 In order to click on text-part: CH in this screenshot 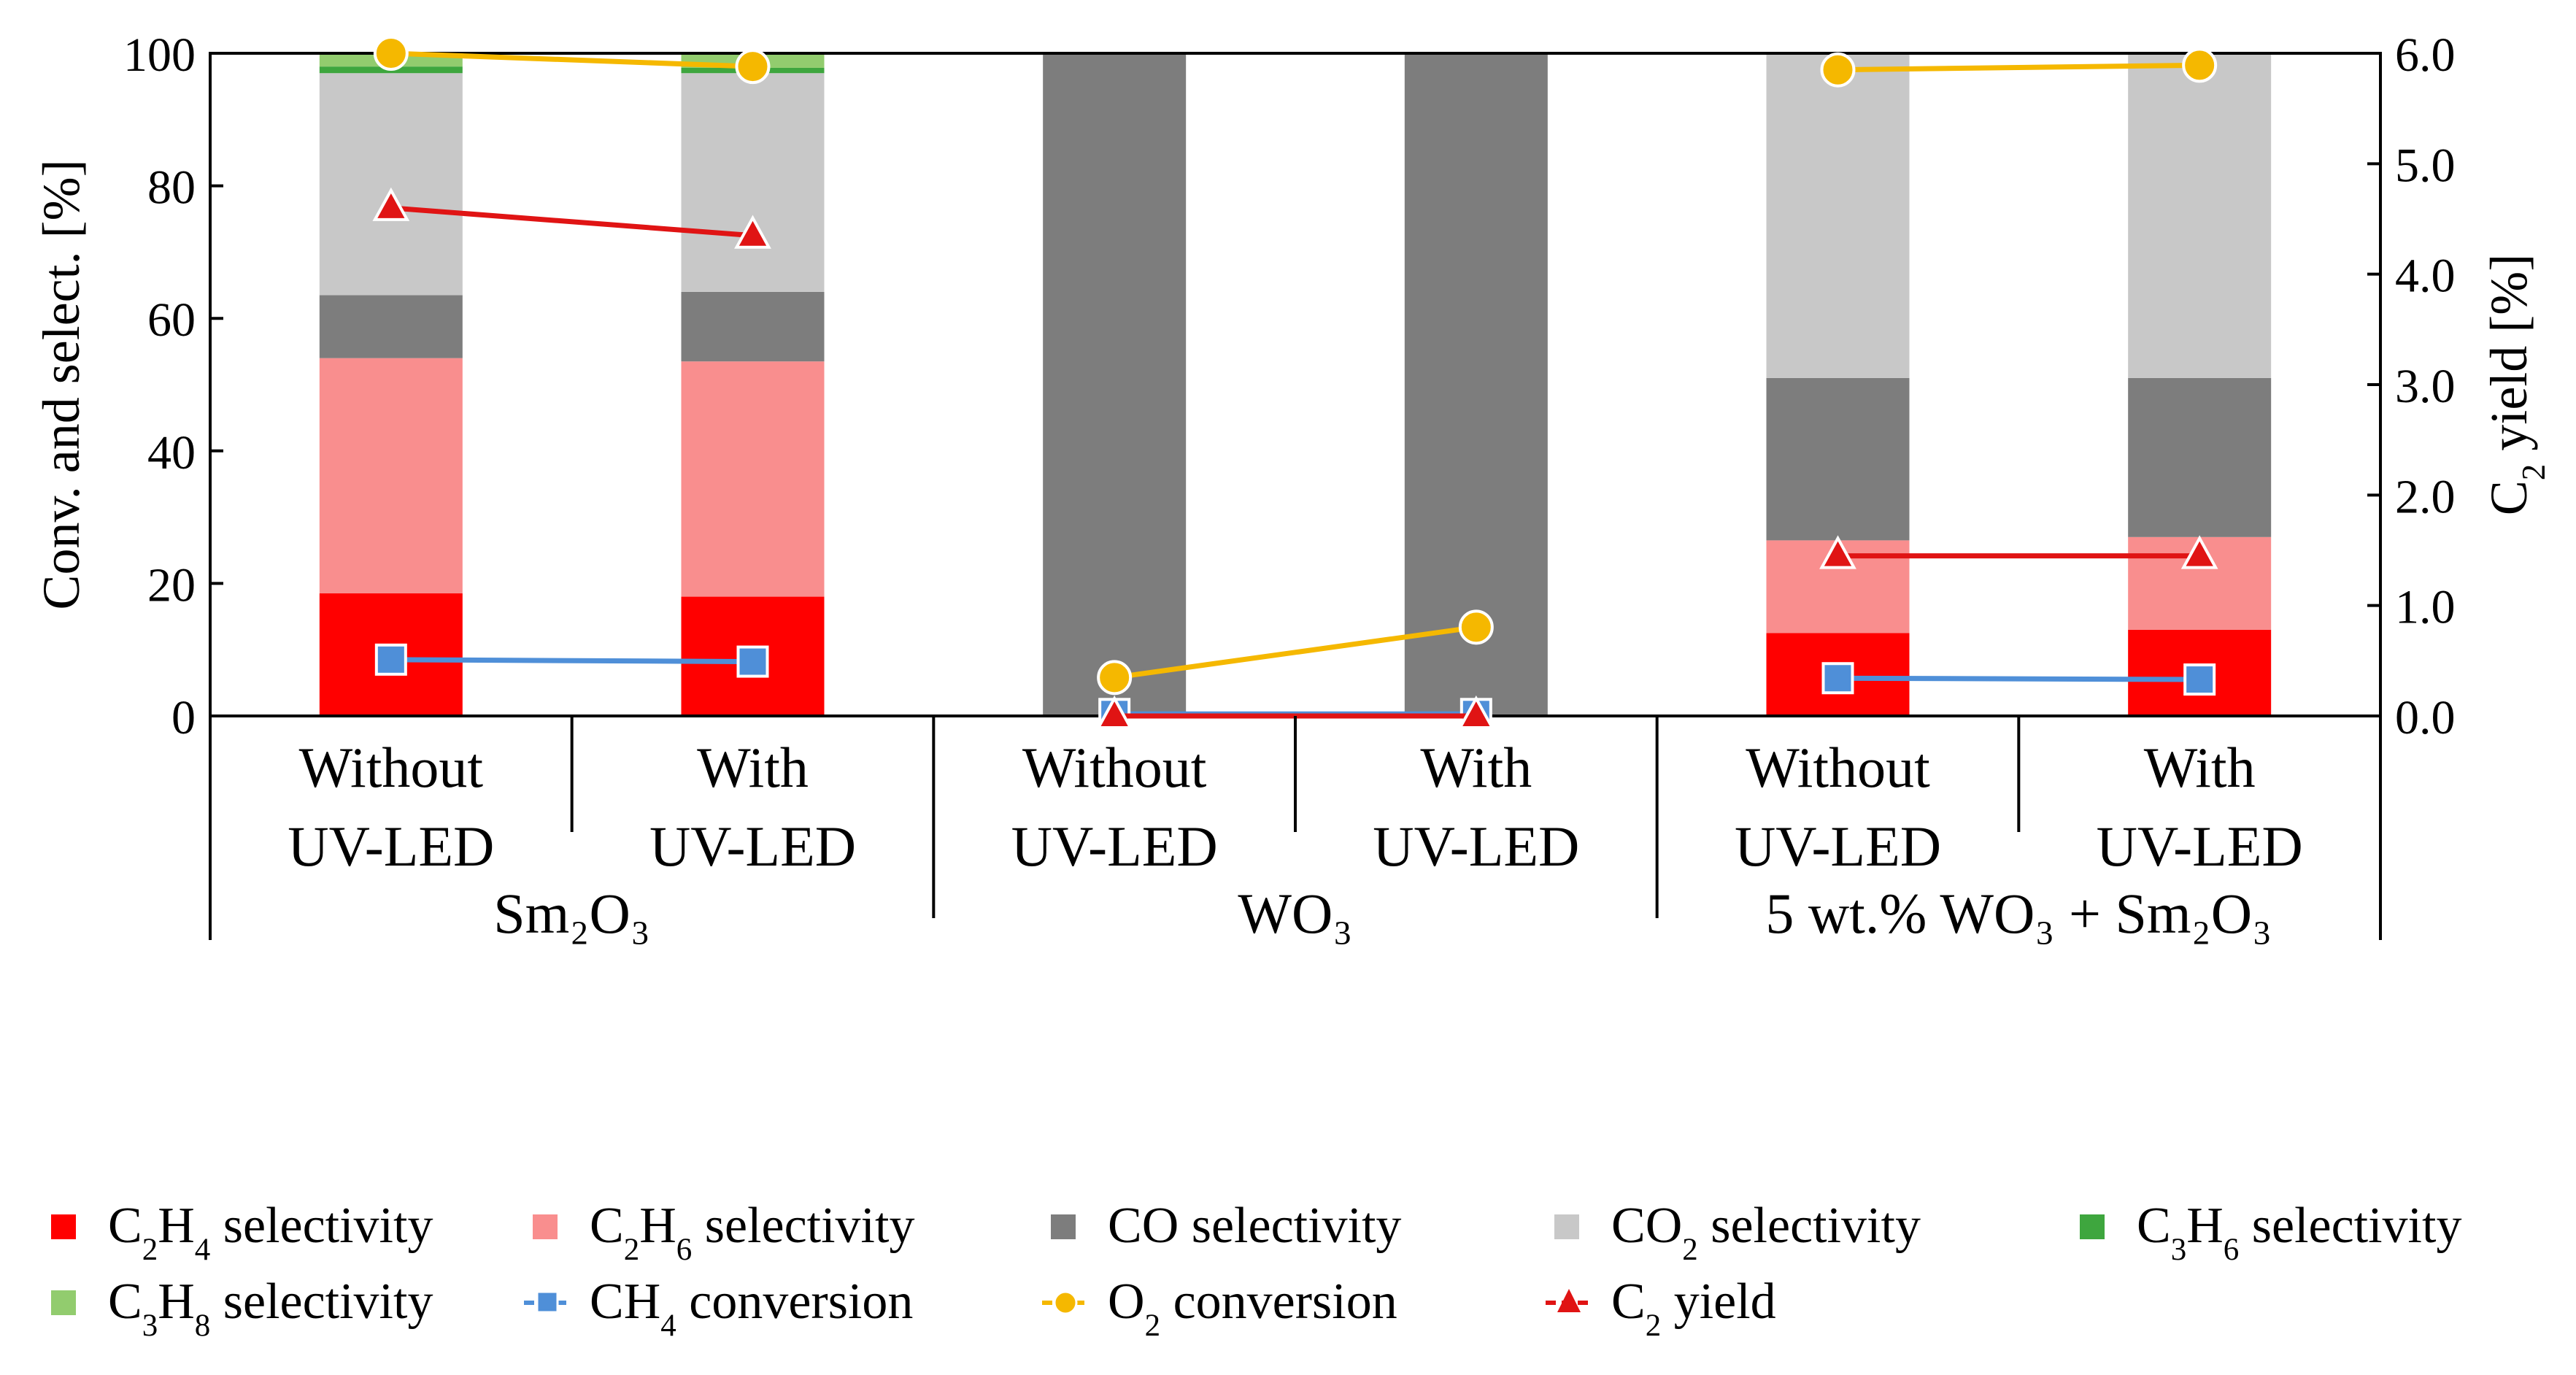, I will do `click(625, 1302)`.